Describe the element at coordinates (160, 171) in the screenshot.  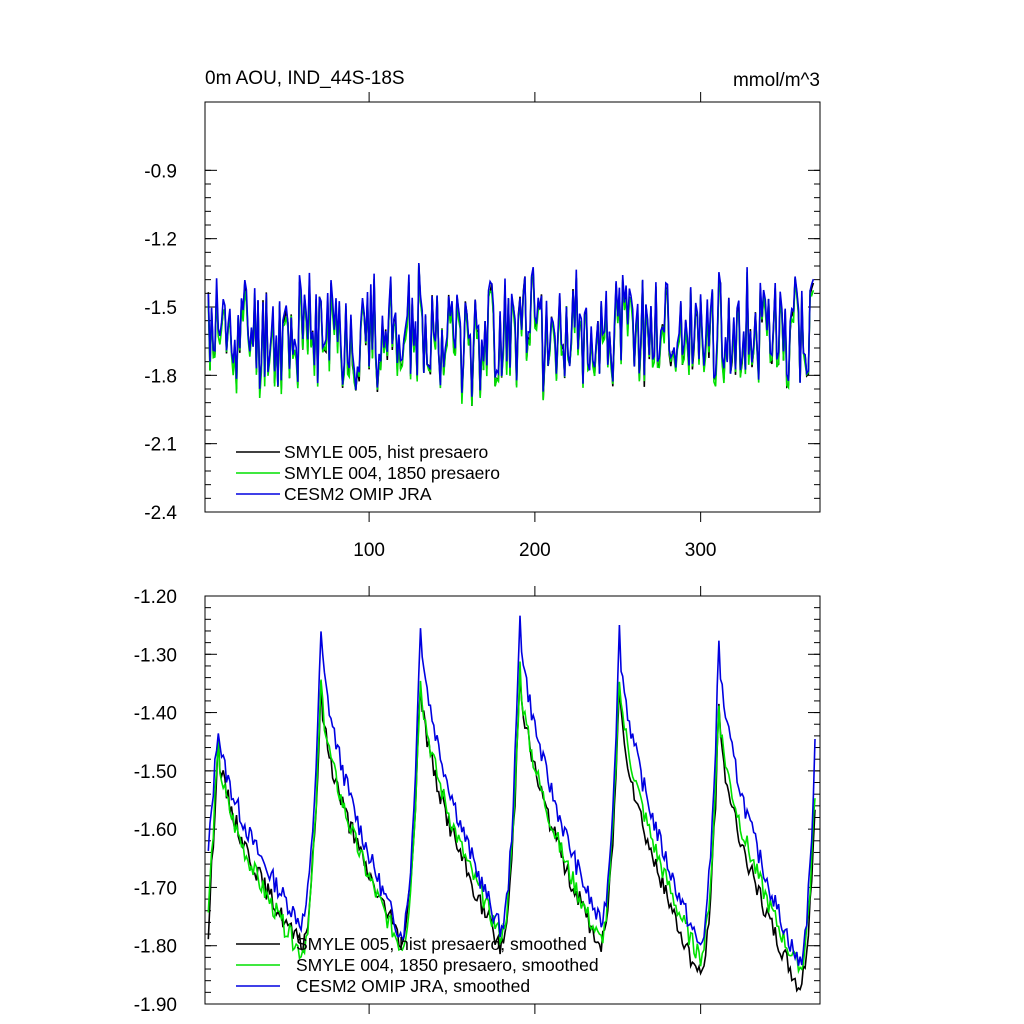
I see `y-tick-label: -0.9` at that location.